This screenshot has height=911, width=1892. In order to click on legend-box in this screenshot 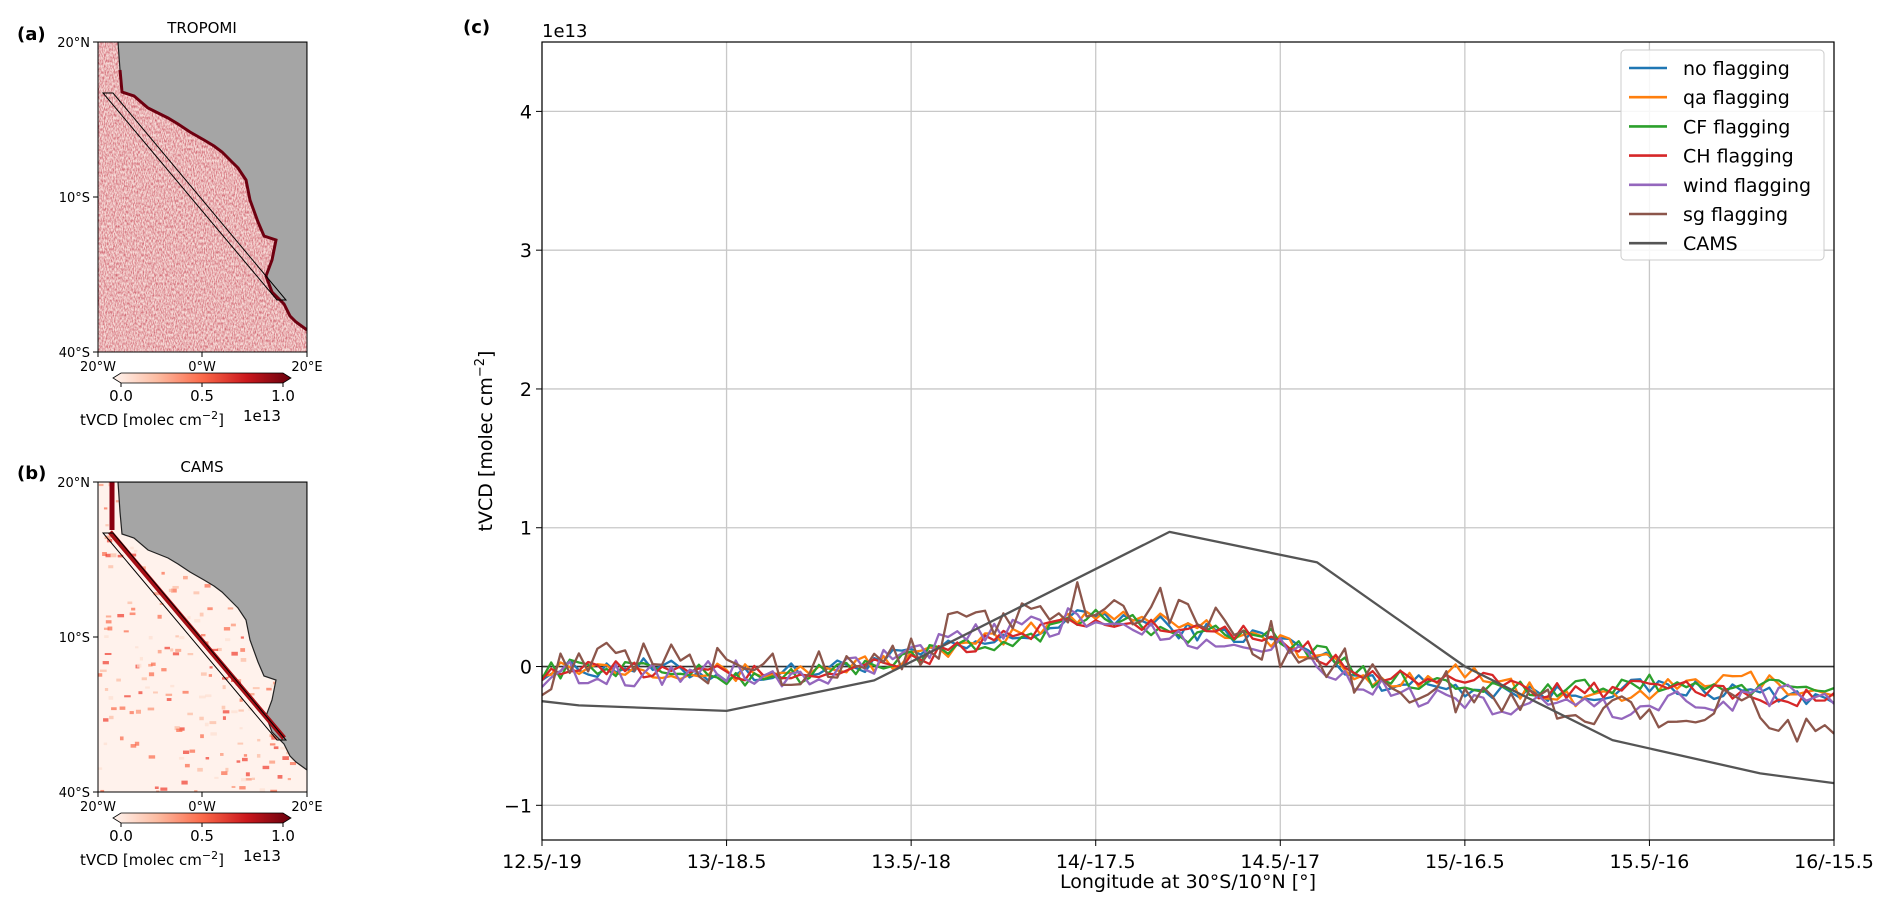, I will do `click(1722, 155)`.